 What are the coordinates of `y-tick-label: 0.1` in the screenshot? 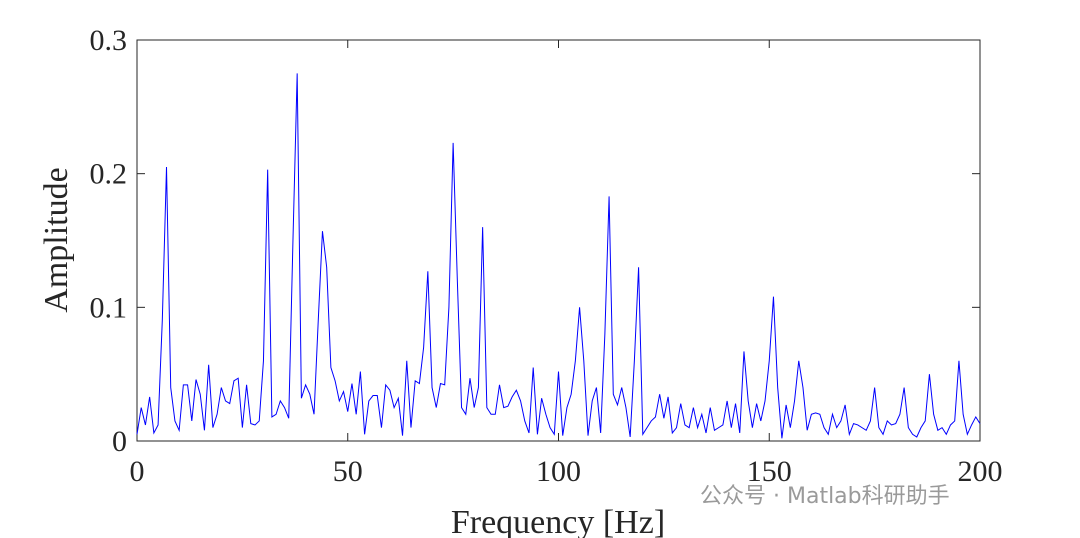 It's located at (109, 307).